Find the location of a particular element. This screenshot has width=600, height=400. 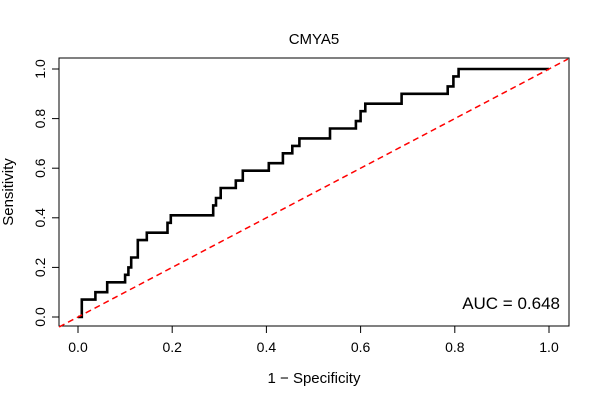

y-tick-label: 0.4 is located at coordinates (40, 218).